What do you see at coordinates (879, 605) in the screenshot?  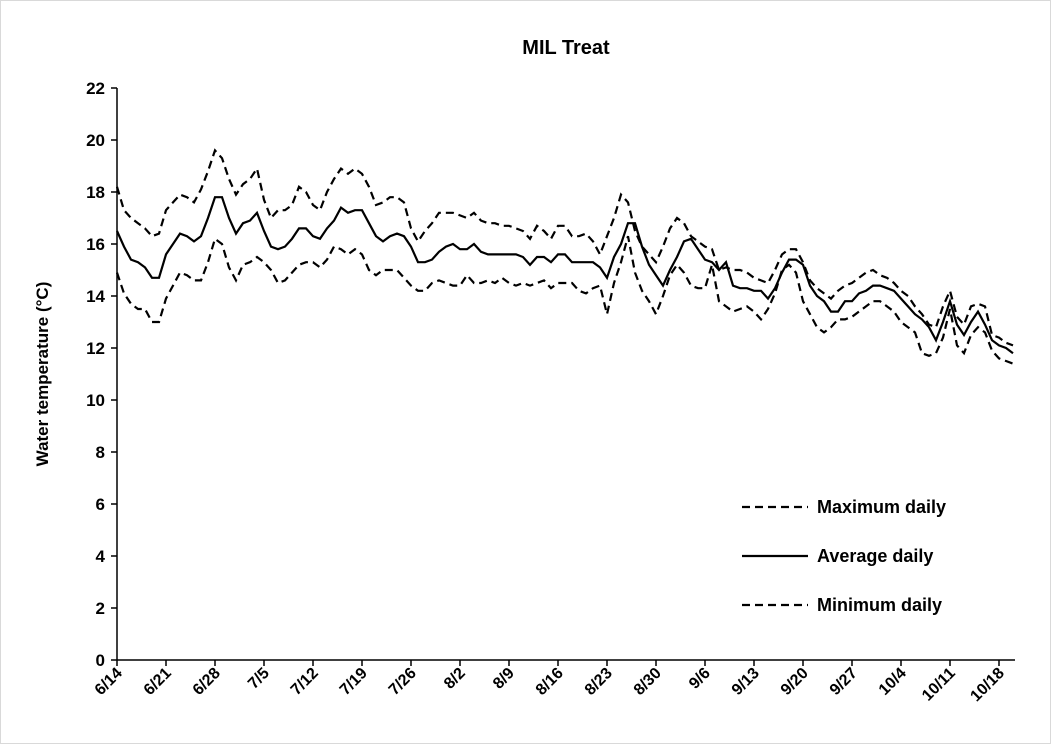 I see `legend-label: Minimum daily` at bounding box center [879, 605].